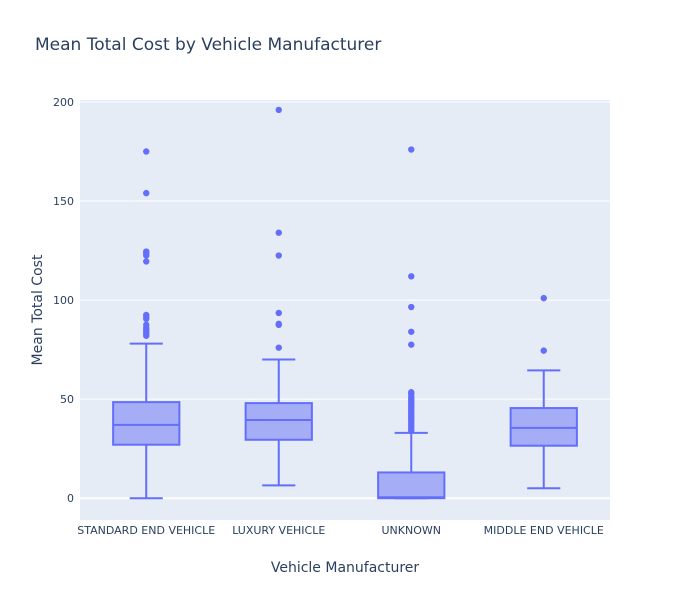 The width and height of the screenshot is (700, 600). I want to click on y-axis-ticks: 0 50 100 150 200, so click(63, 300).